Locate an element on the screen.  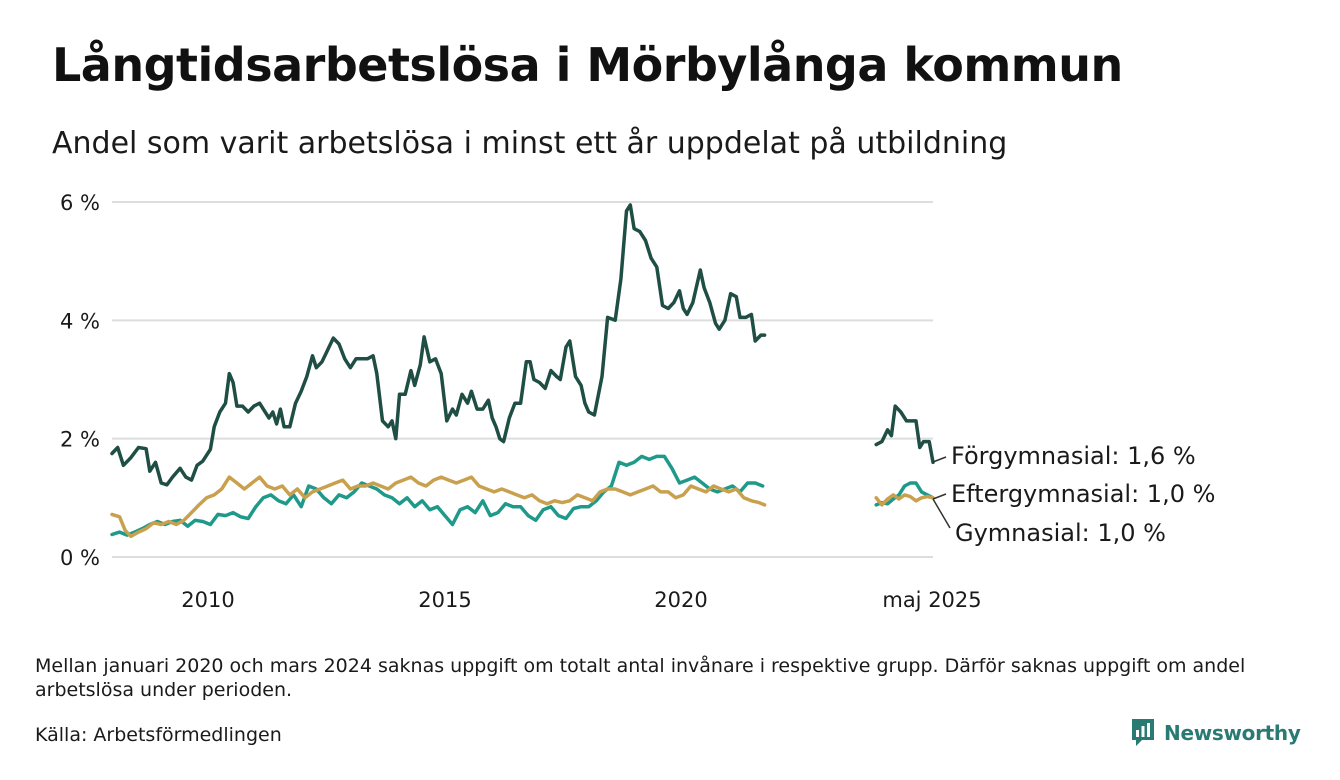
end-label-gymnasial: Gymnasial: 1,0 % is located at coordinates (1060, 533).